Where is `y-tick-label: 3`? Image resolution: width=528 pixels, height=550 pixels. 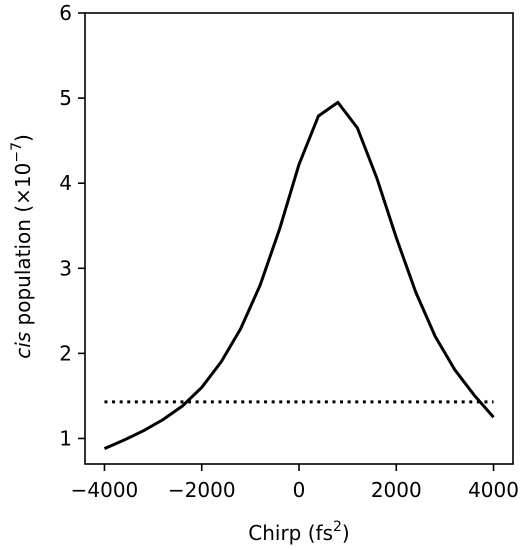 y-tick-label: 3 is located at coordinates (65, 268).